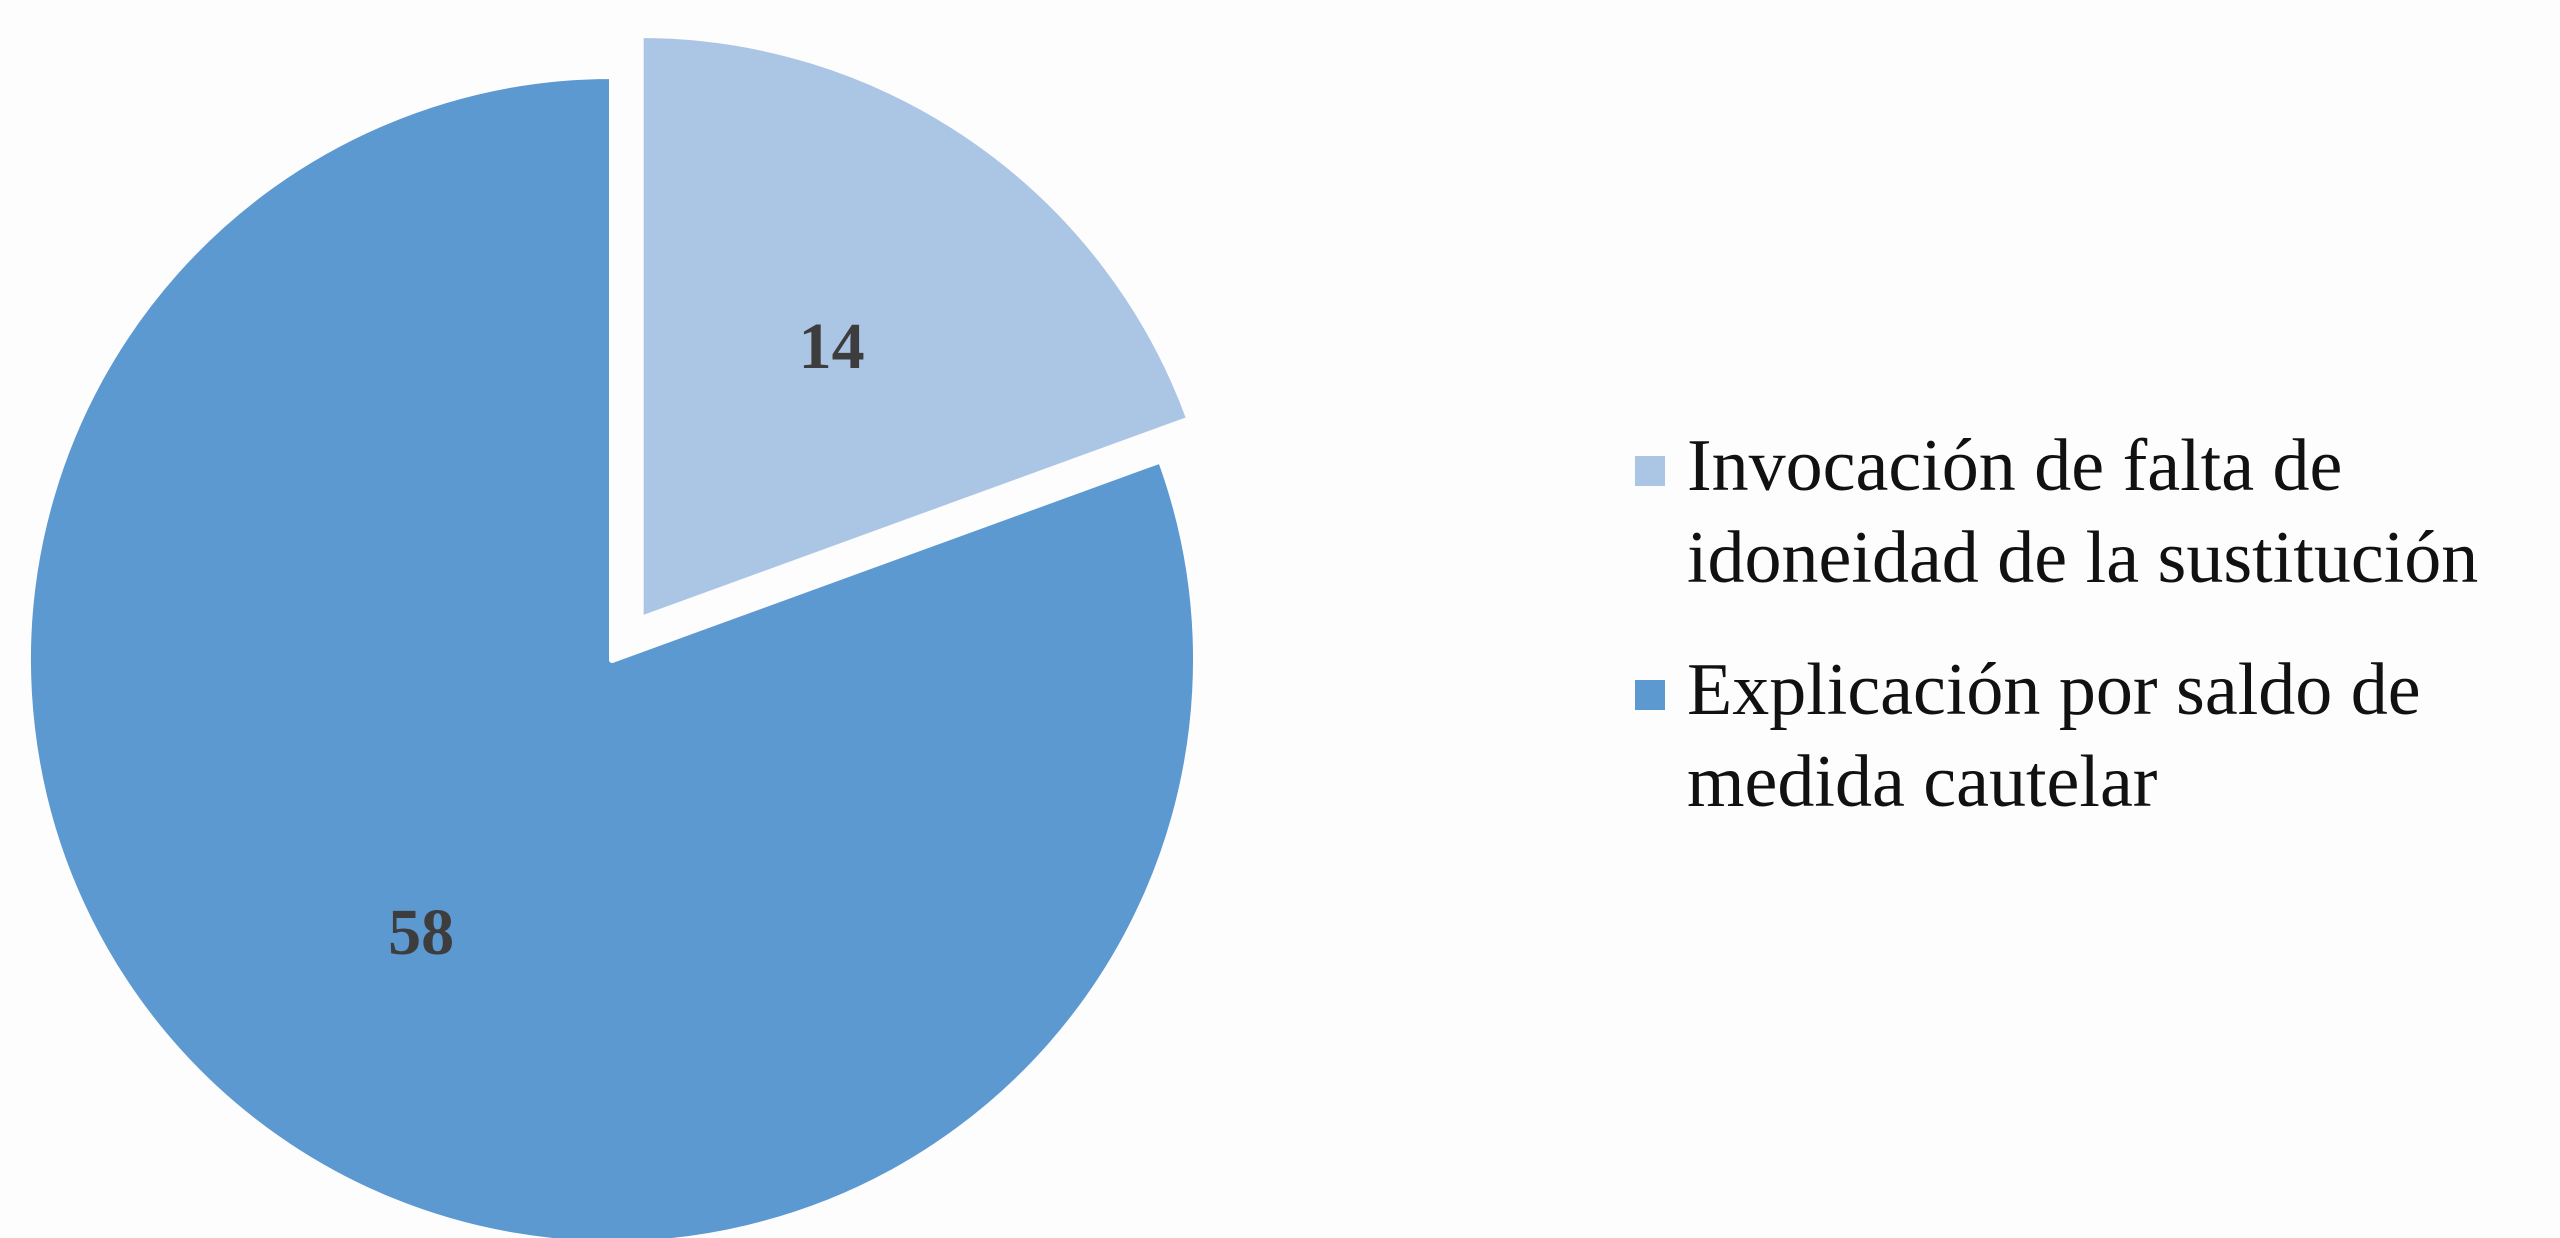  What do you see at coordinates (832, 346) in the screenshot?
I see `pie-data-label-1: 14` at bounding box center [832, 346].